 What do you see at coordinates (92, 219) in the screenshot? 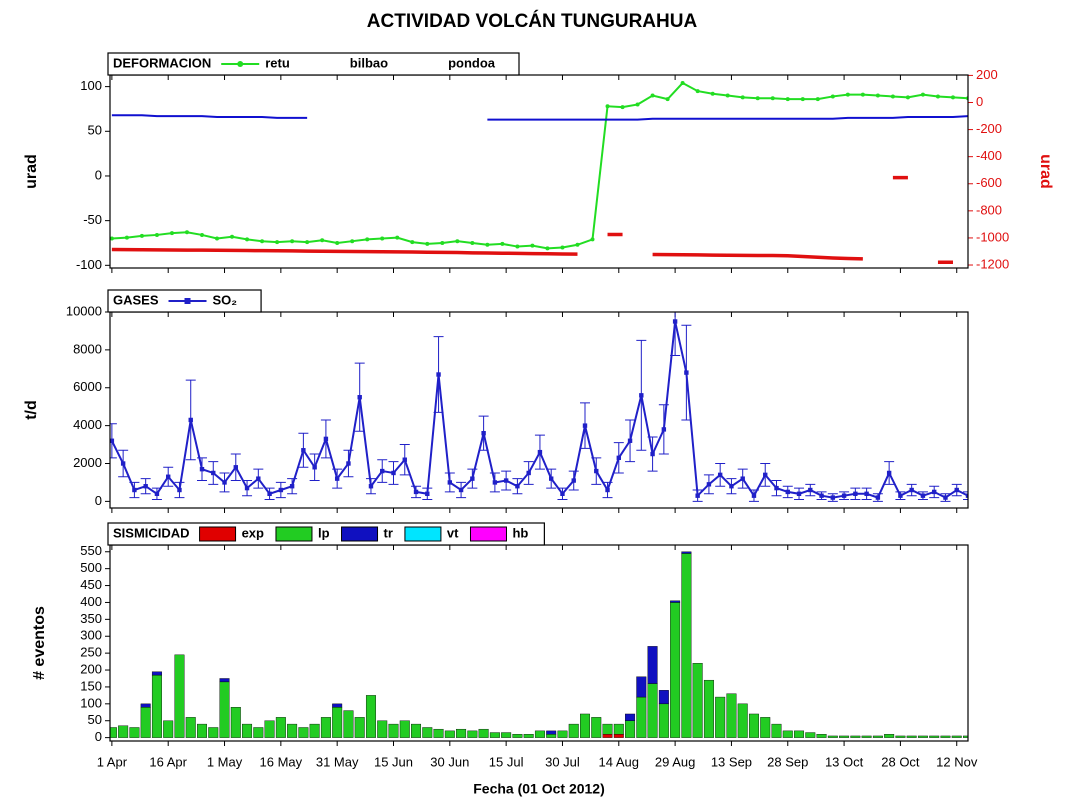
I see `y-tick-label: -50` at bounding box center [92, 219].